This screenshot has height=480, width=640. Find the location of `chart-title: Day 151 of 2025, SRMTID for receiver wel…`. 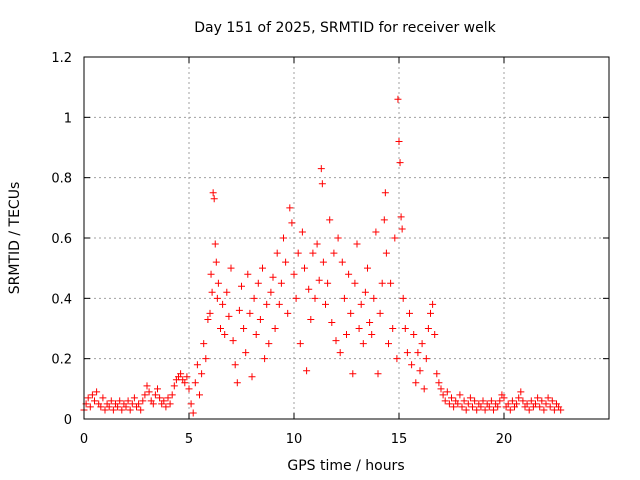

chart-title: Day 151 of 2025, SRMTID for receiver wel… is located at coordinates (345, 28).